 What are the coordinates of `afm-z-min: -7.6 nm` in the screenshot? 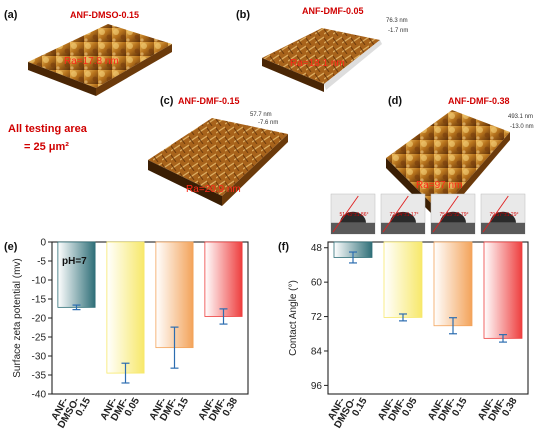 It's located at (268, 123).